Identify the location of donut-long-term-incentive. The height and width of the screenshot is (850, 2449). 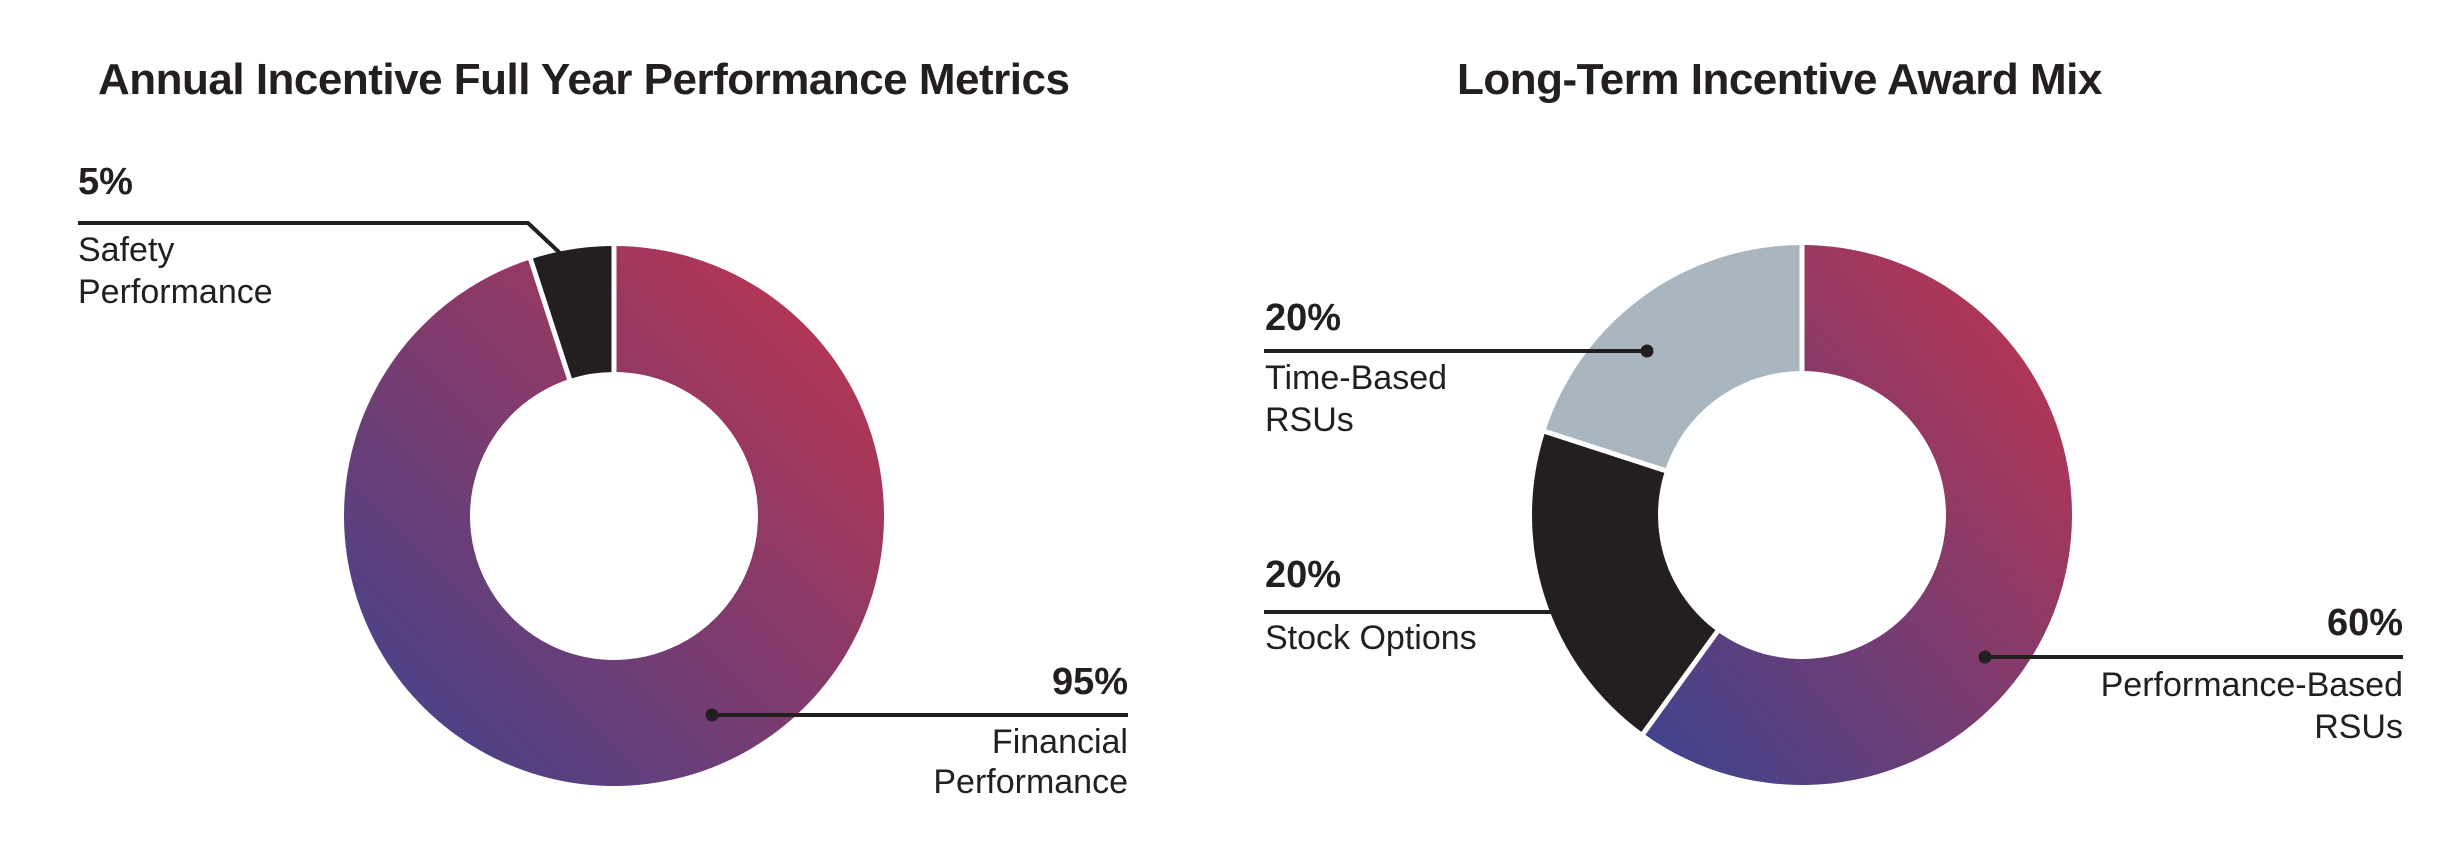
(1802, 514).